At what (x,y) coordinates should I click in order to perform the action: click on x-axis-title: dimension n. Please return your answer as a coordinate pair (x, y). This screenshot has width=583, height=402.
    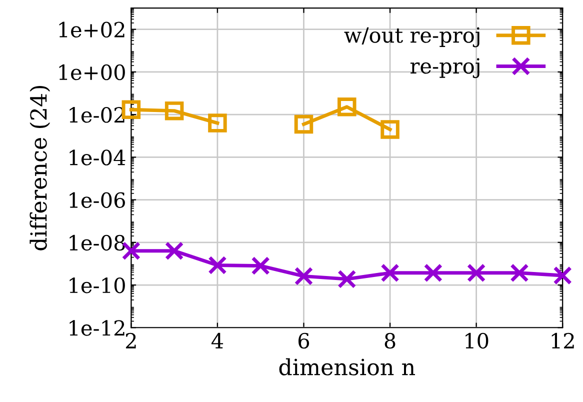
    Looking at the image, I should click on (347, 367).